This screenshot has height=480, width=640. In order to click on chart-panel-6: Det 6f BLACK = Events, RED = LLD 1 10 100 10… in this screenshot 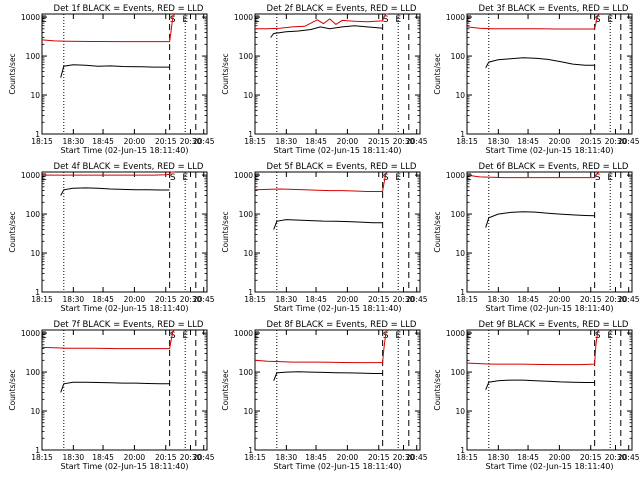, I will do `click(536, 237)`.